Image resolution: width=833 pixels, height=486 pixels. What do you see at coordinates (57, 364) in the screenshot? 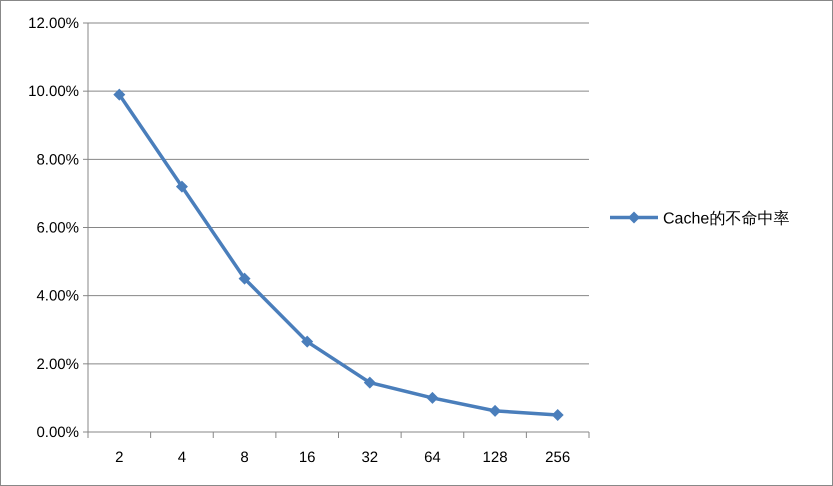
I see `y-tick-label: 2.00%` at bounding box center [57, 364].